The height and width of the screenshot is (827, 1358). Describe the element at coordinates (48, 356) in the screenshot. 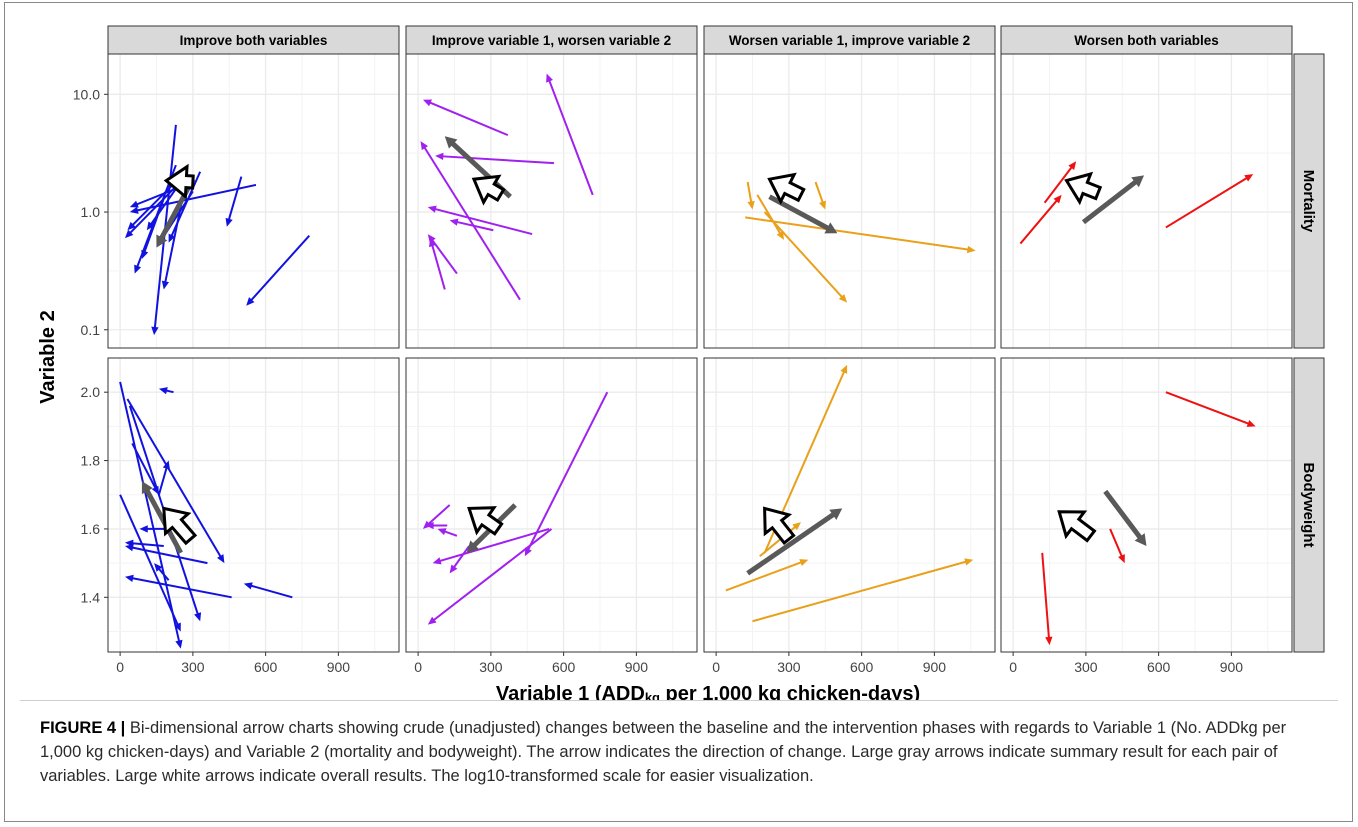

I see `y-axis-title: Variable 2` at that location.